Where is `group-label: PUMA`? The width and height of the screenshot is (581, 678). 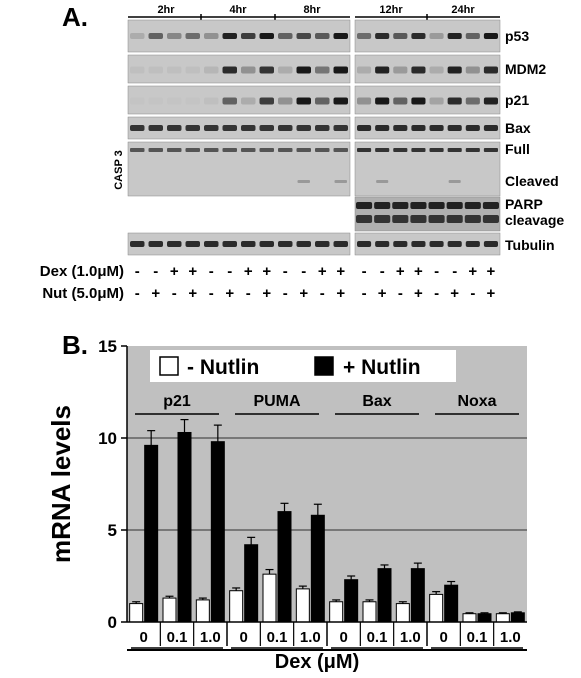
group-label: PUMA is located at coordinates (277, 401).